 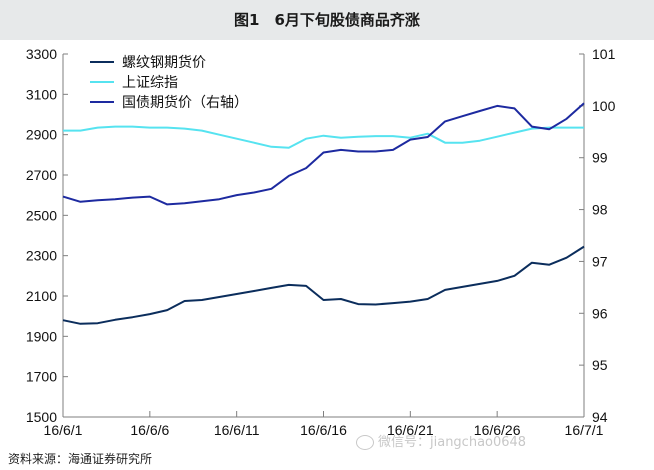 What do you see at coordinates (41, 296) in the screenshot?
I see `y-left-tick-label: 2100` at bounding box center [41, 296].